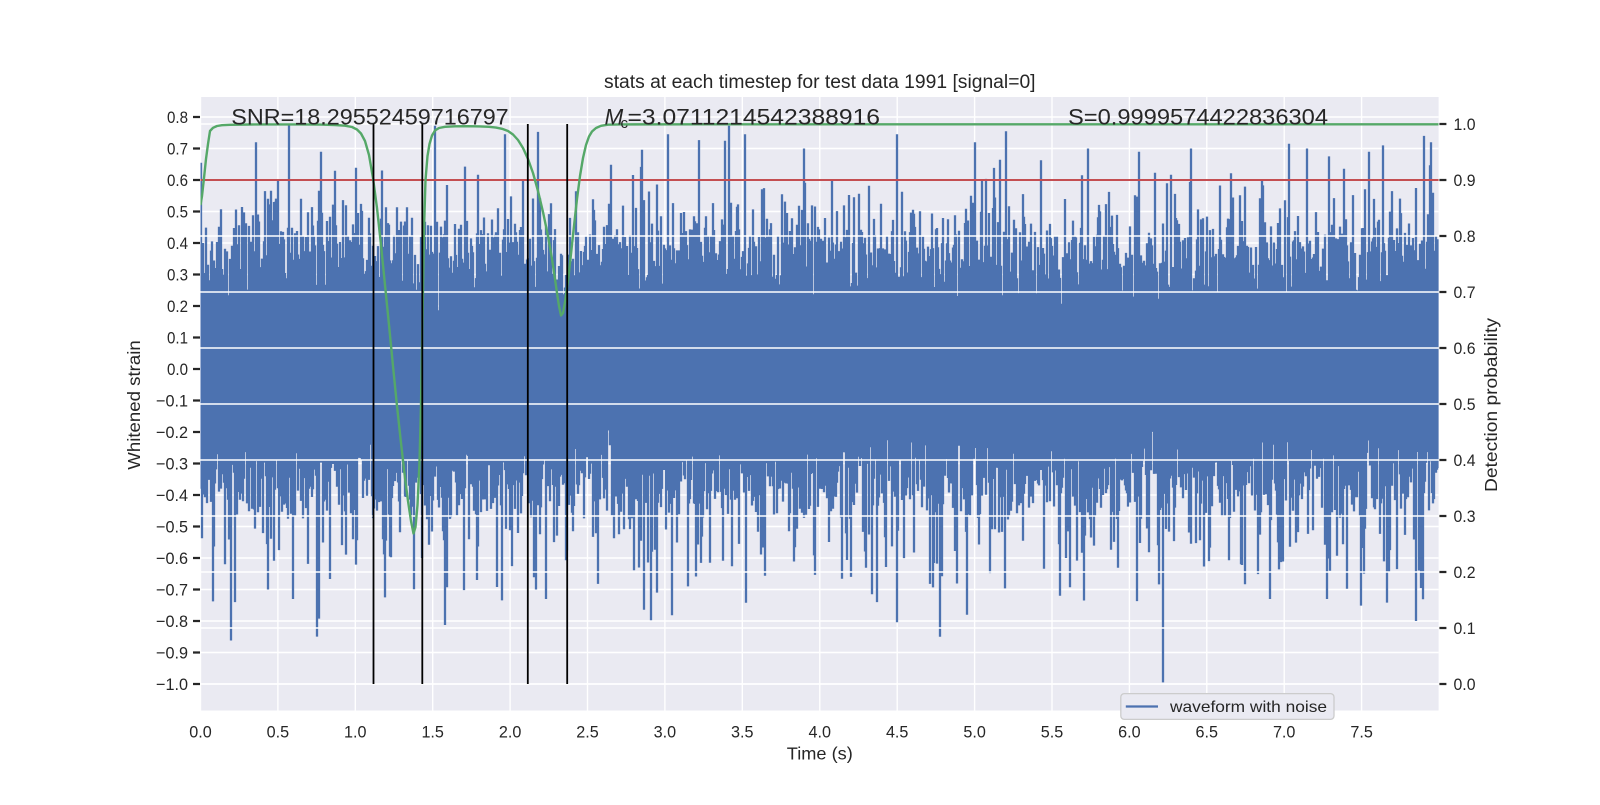 The width and height of the screenshot is (1600, 805). What do you see at coordinates (172, 590) in the screenshot?
I see `svg-text: −0.7` at bounding box center [172, 590].